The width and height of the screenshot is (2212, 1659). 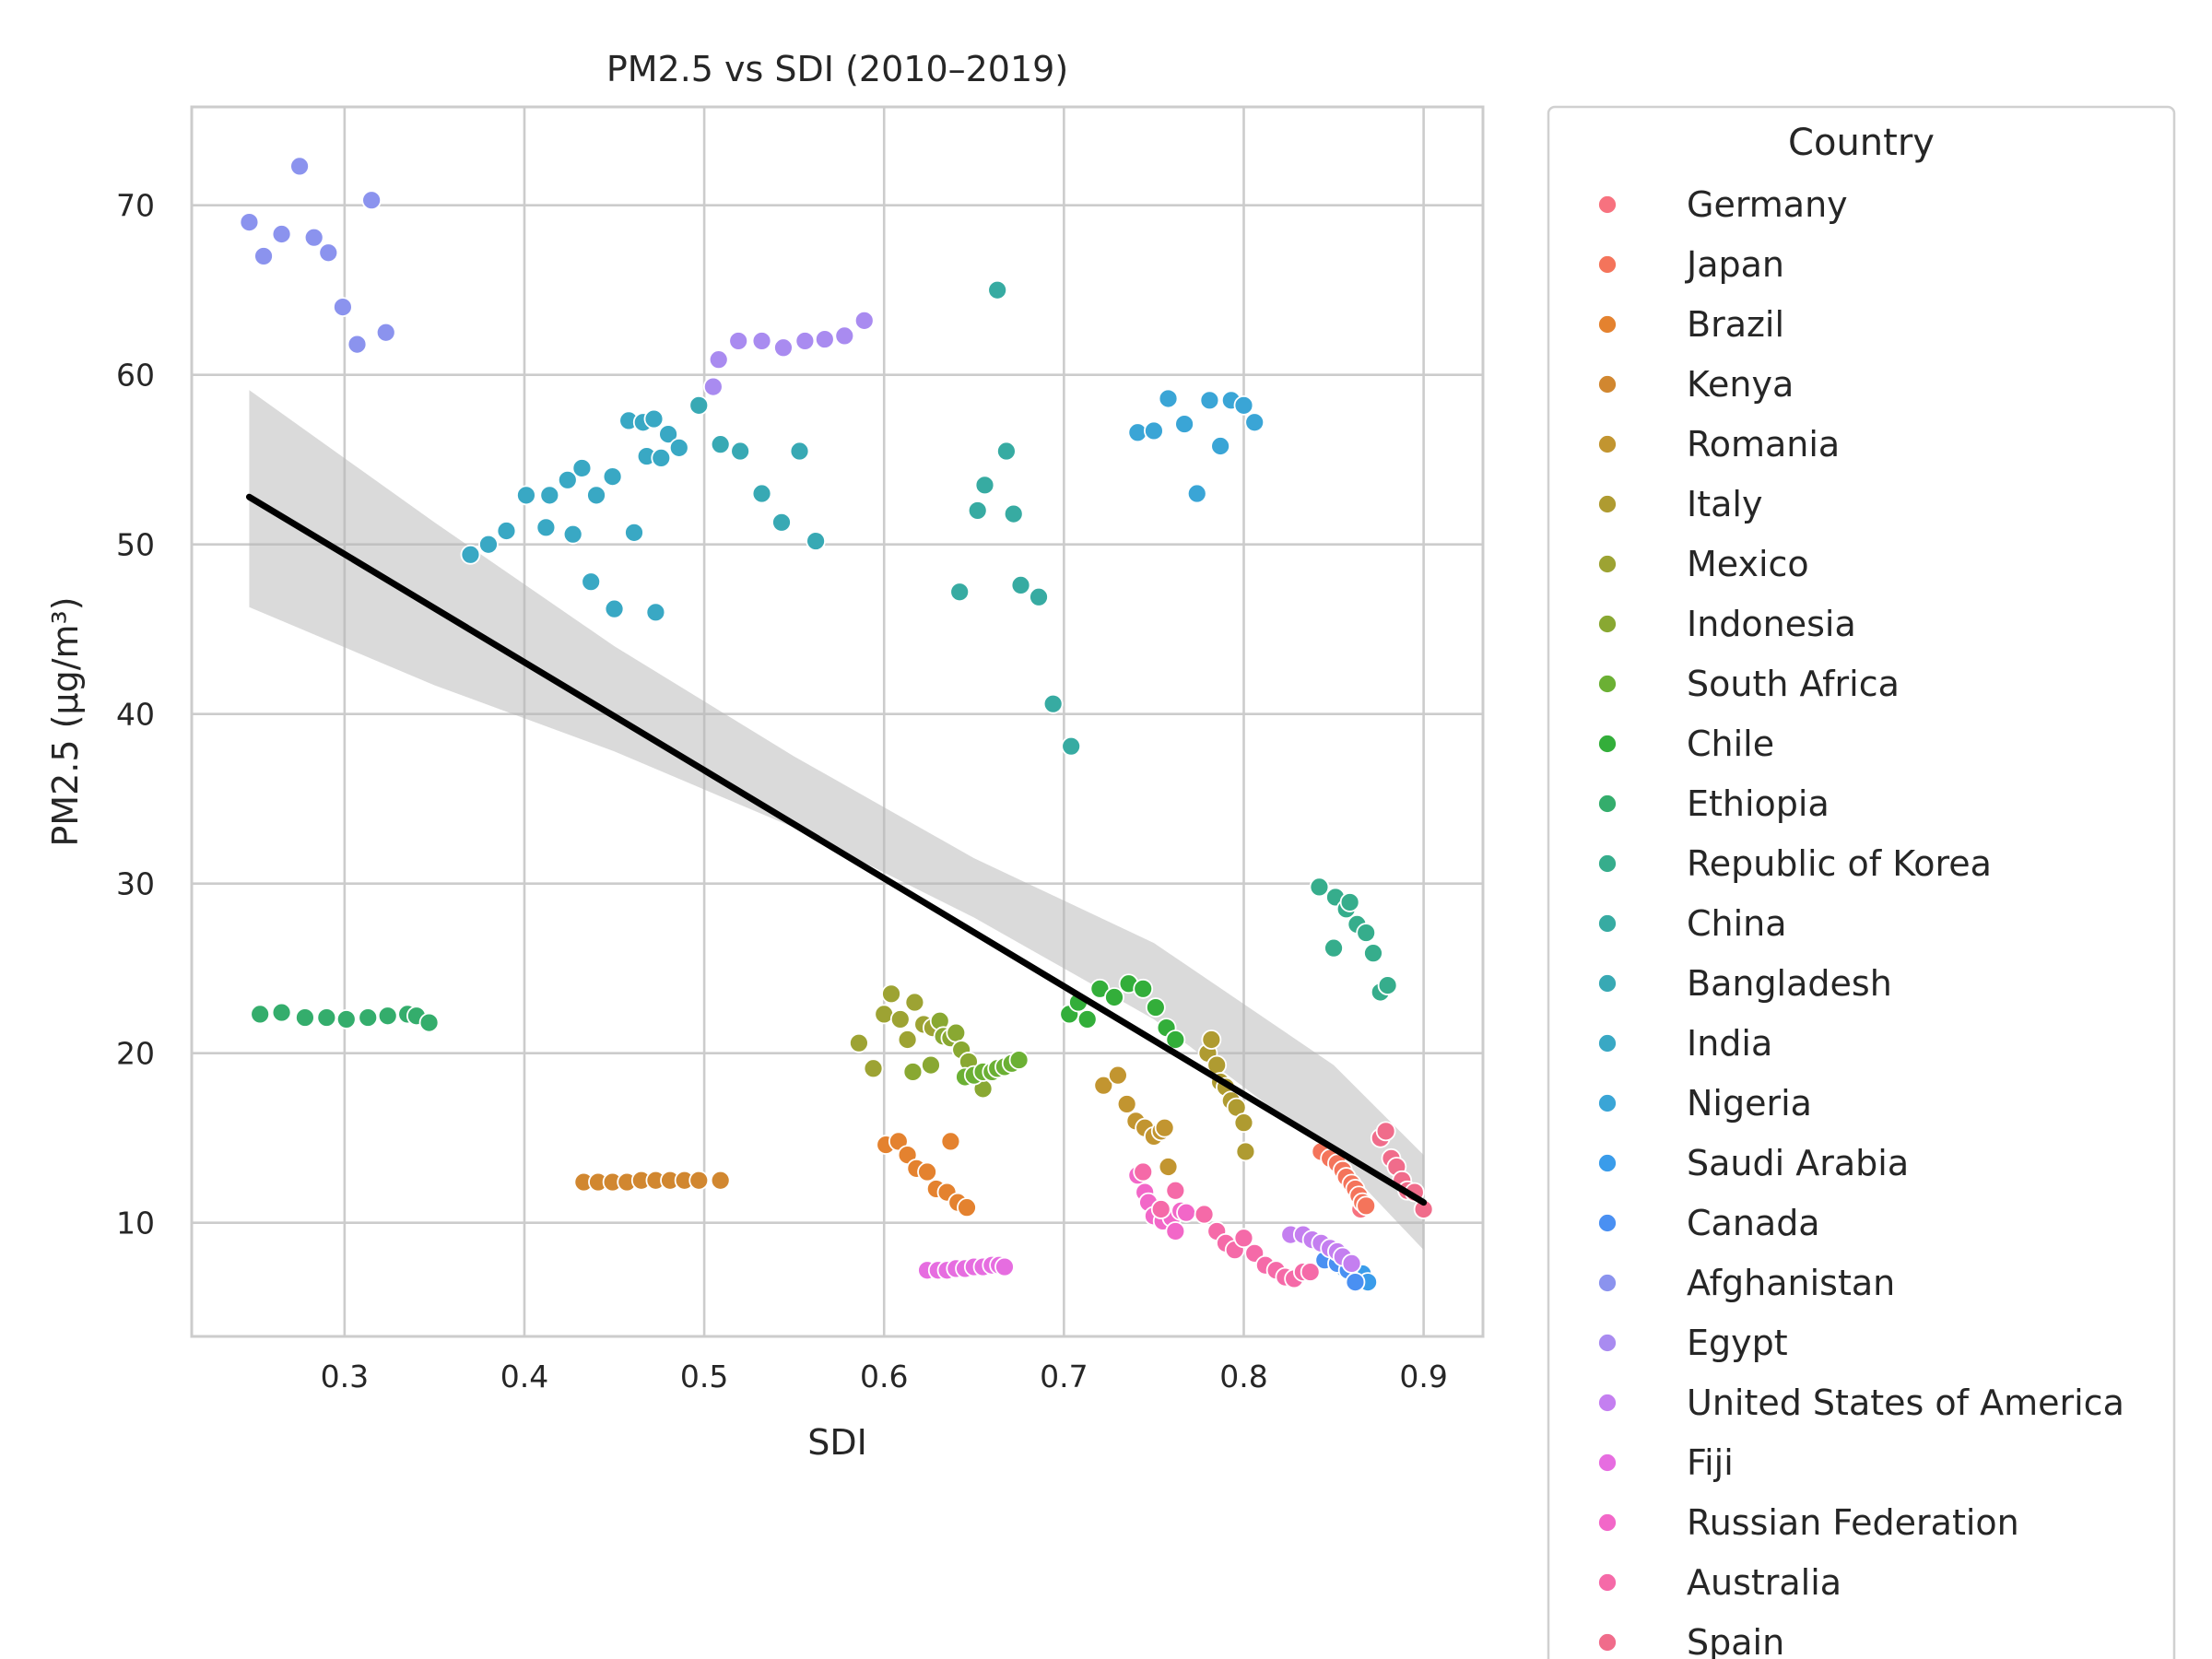 I want to click on x-tick-label: 0.9, so click(x=1423, y=1376).